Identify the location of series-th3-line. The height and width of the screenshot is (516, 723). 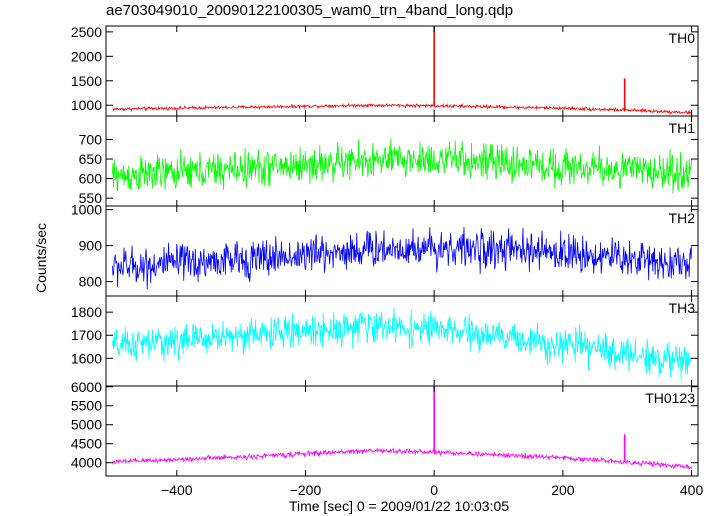
(402, 343).